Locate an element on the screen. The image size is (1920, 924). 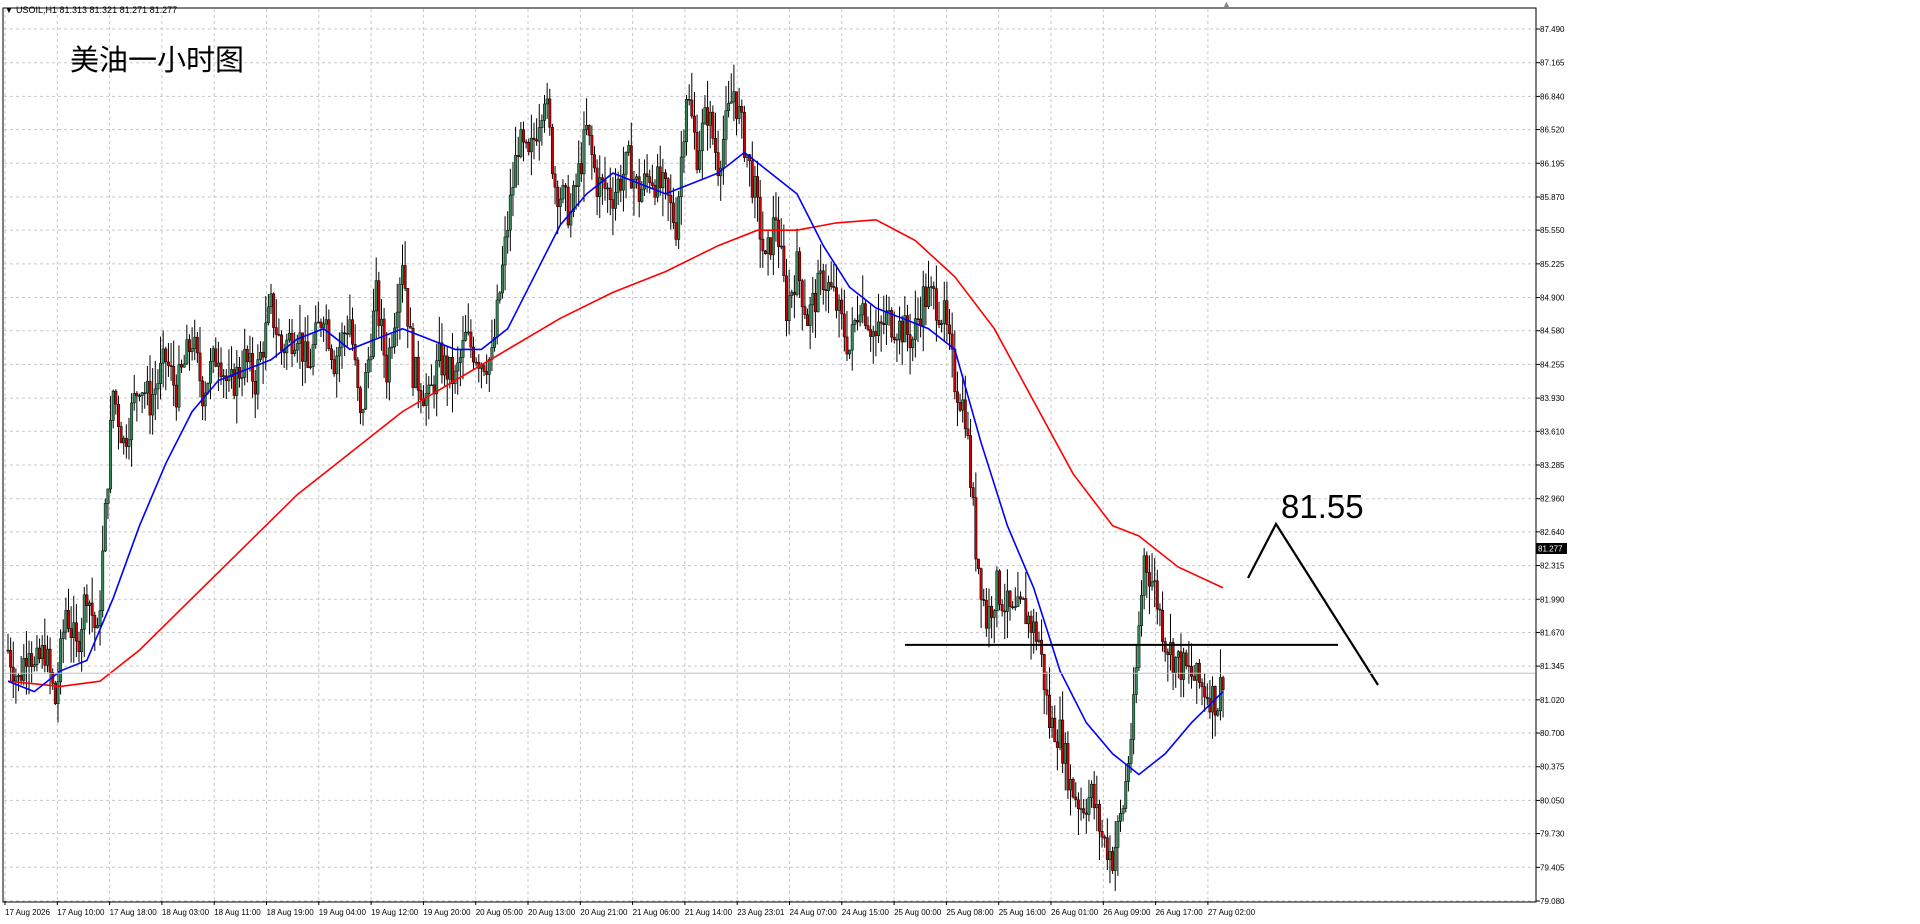
price-tick-label: 86.840 is located at coordinates (1552, 96).